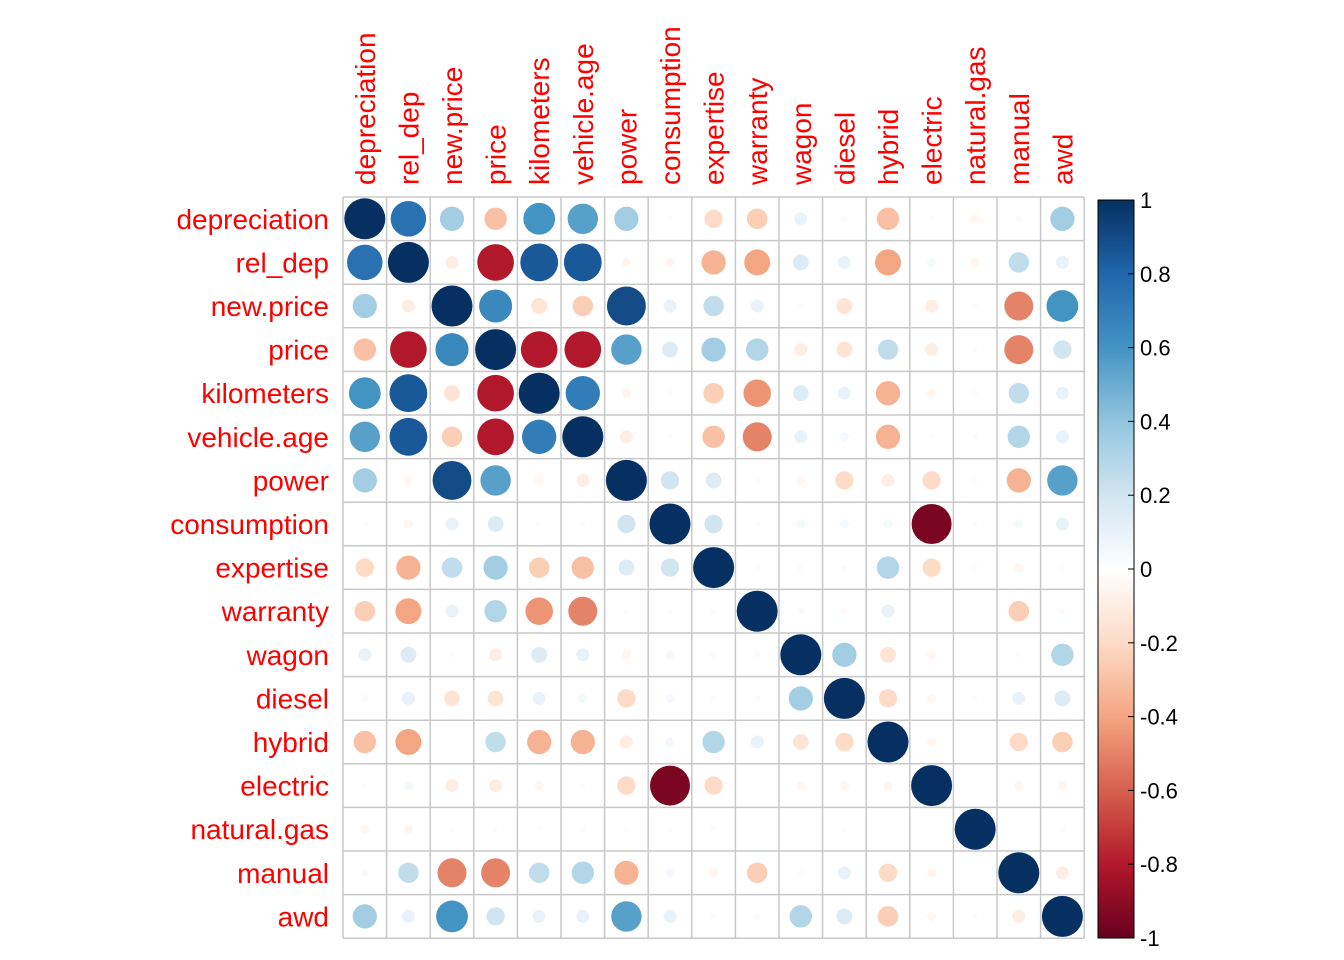 This screenshot has width=1344, height=960. I want to click on corr-circle-manual-expertise, so click(714, 873).